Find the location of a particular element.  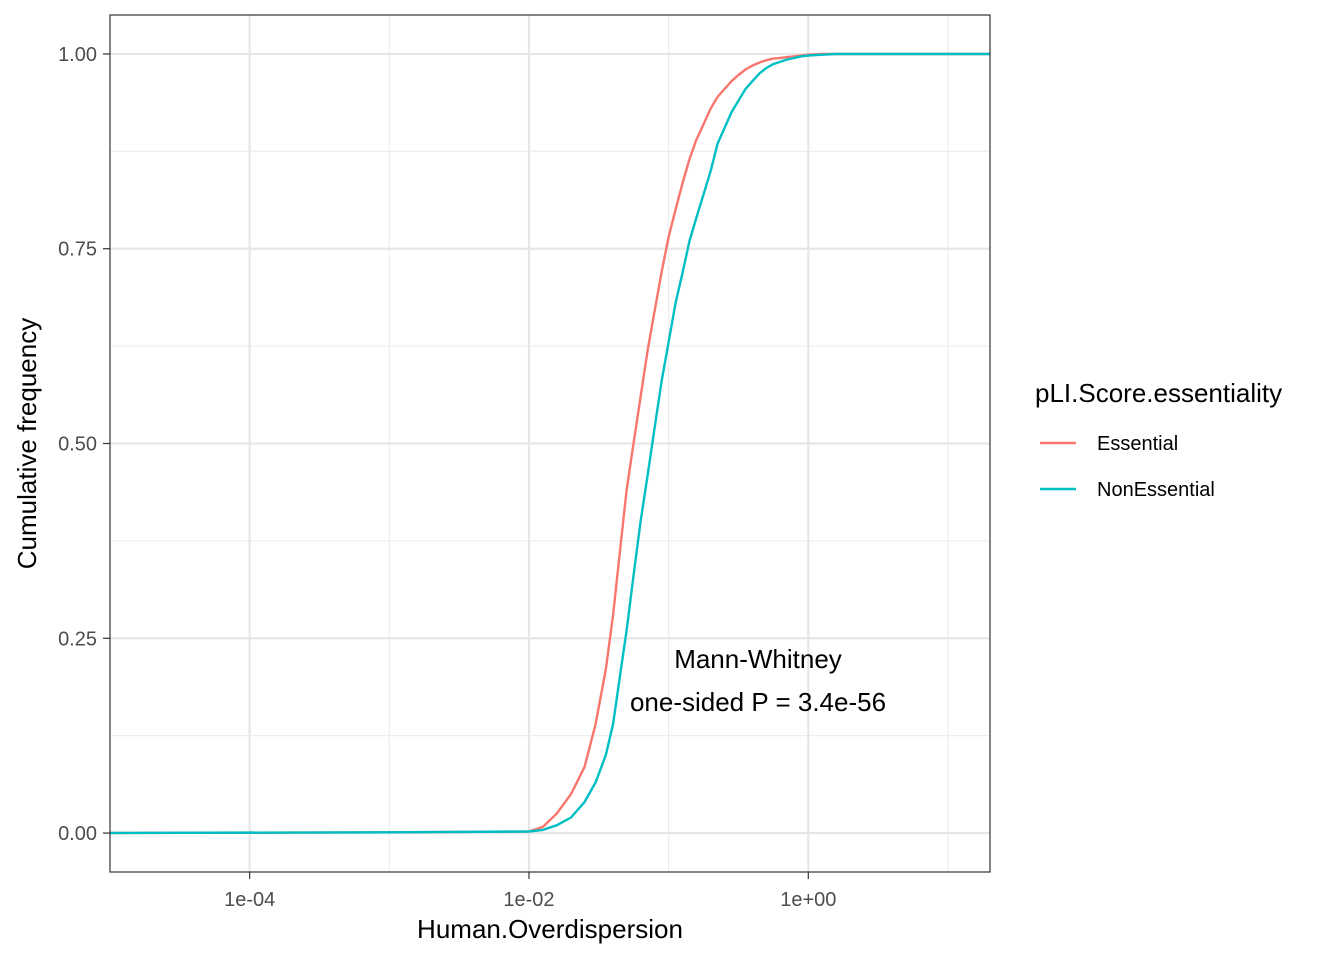

legend-label-essential: Essential is located at coordinates (1137, 444).